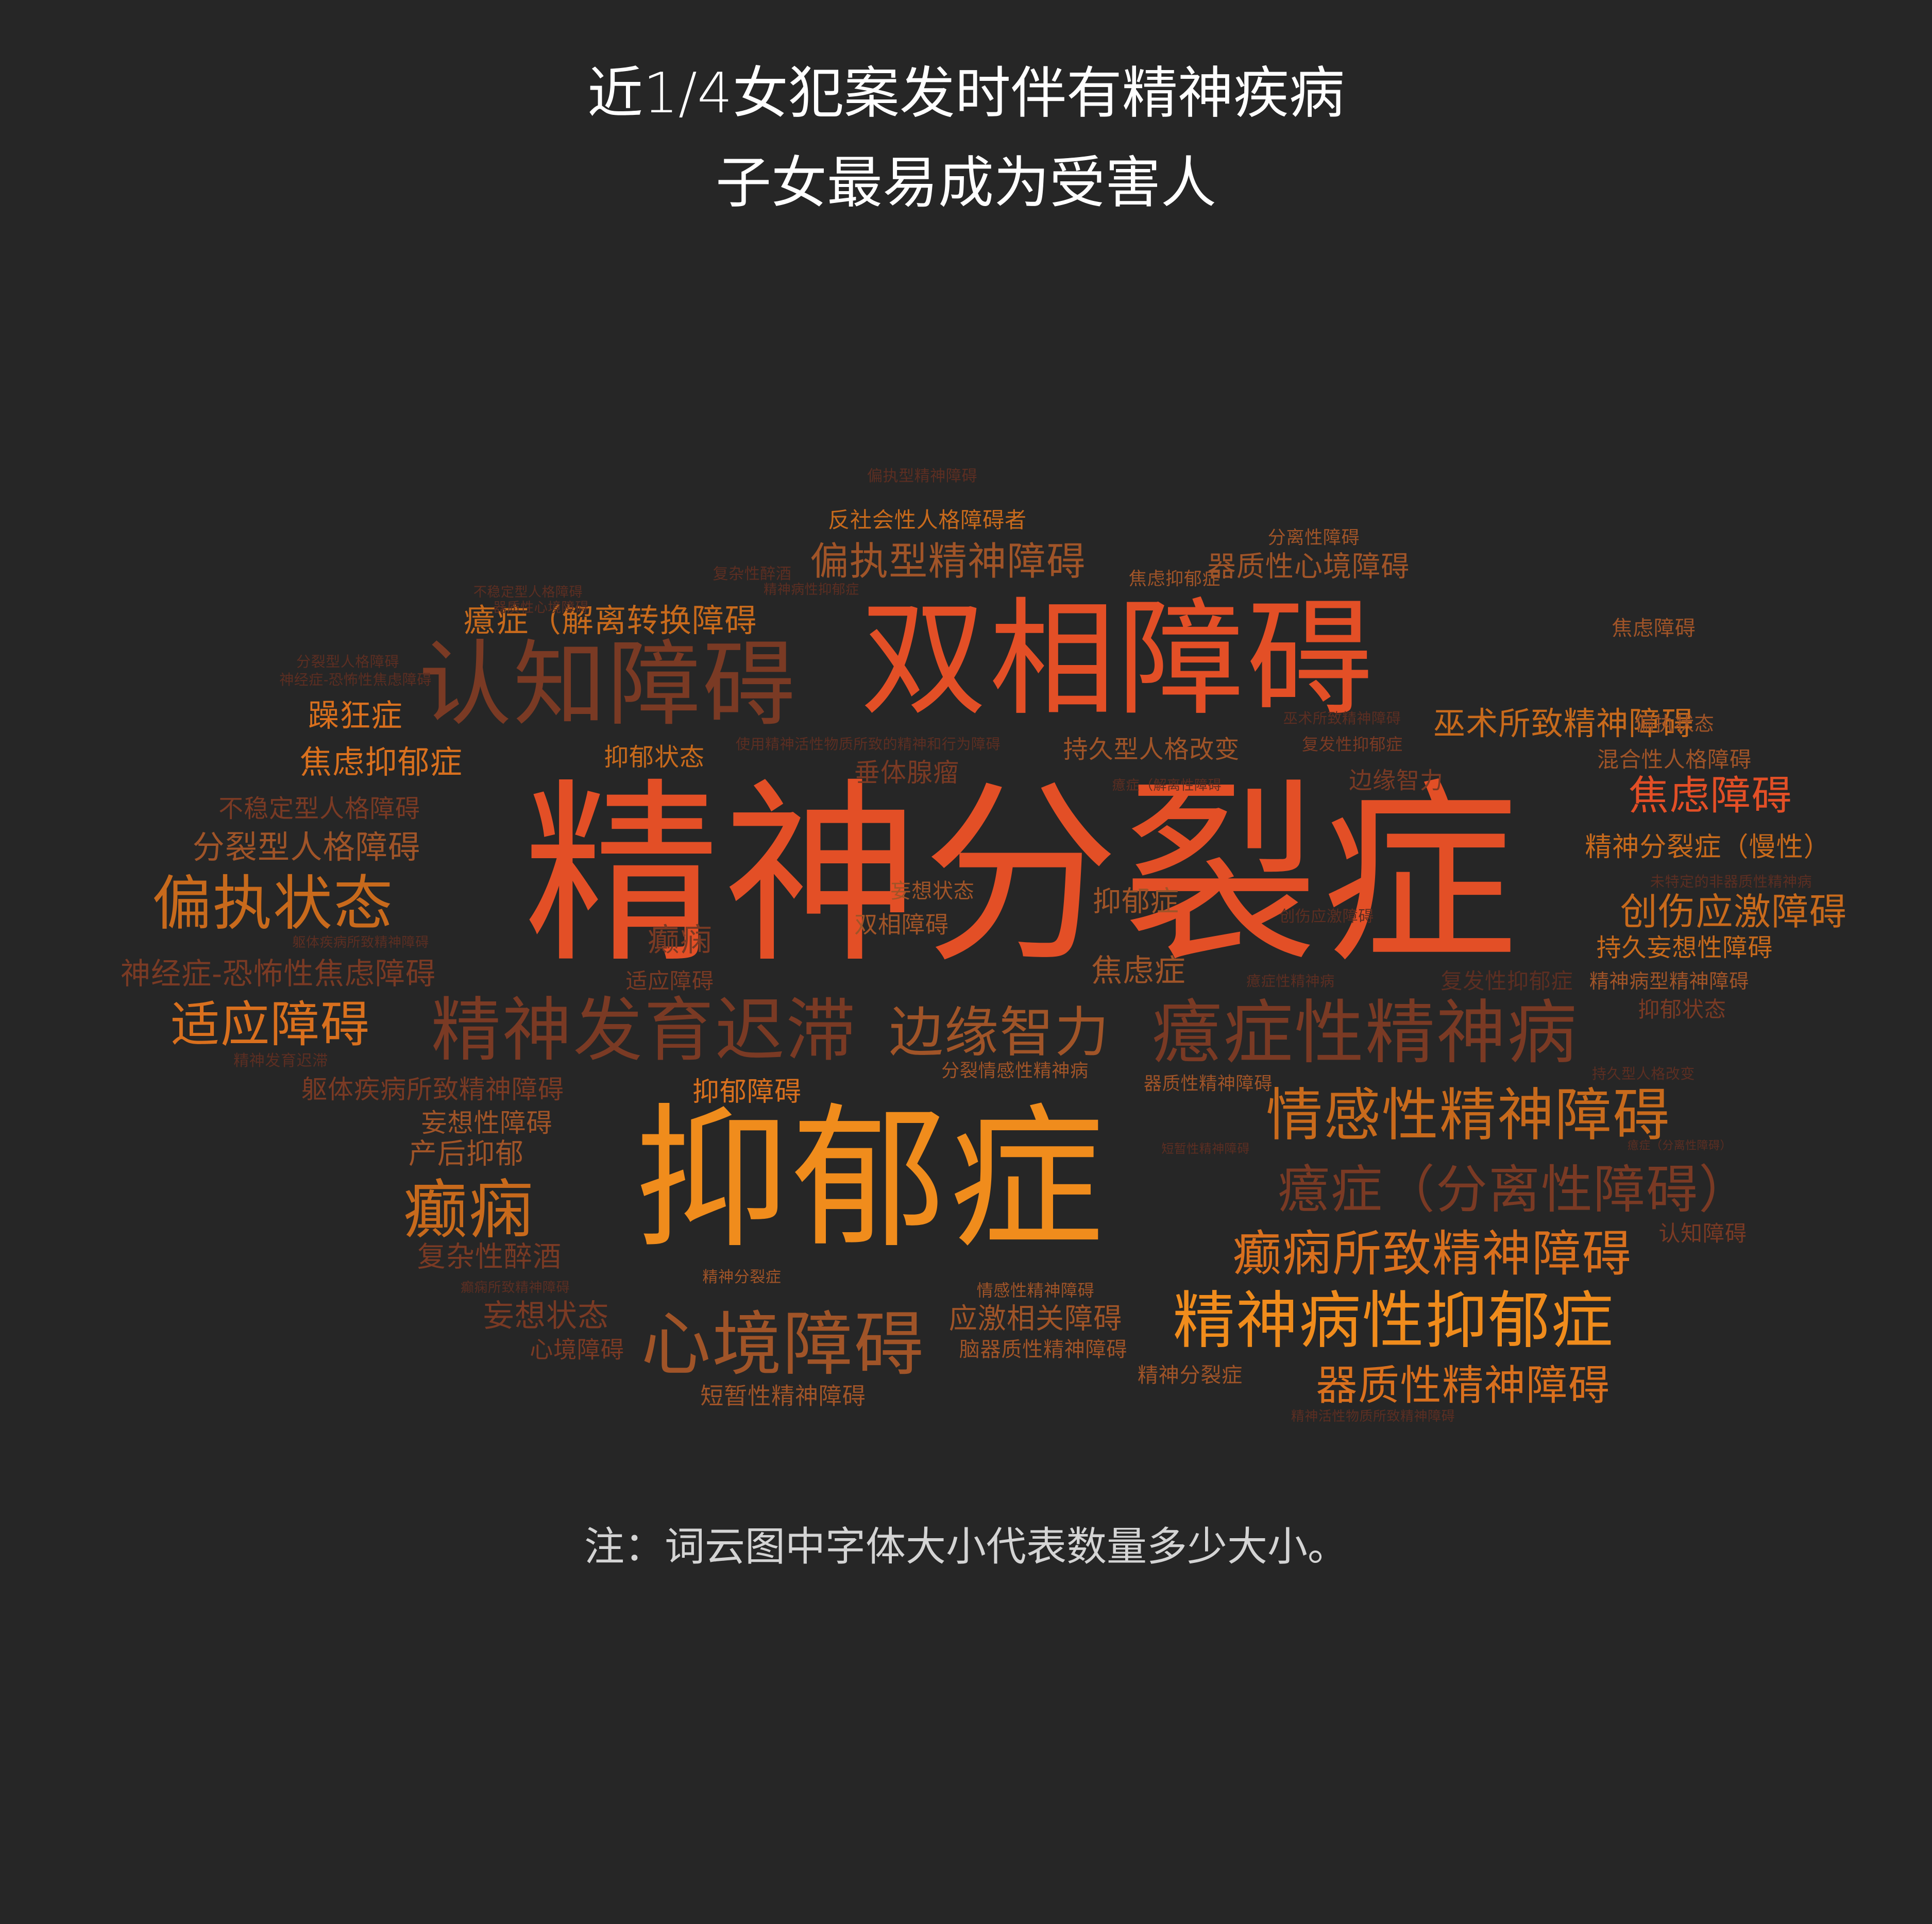 The image size is (1932, 1924). Describe the element at coordinates (1313, 538) in the screenshot. I see `word-cloud-term: 分离性障碍` at that location.